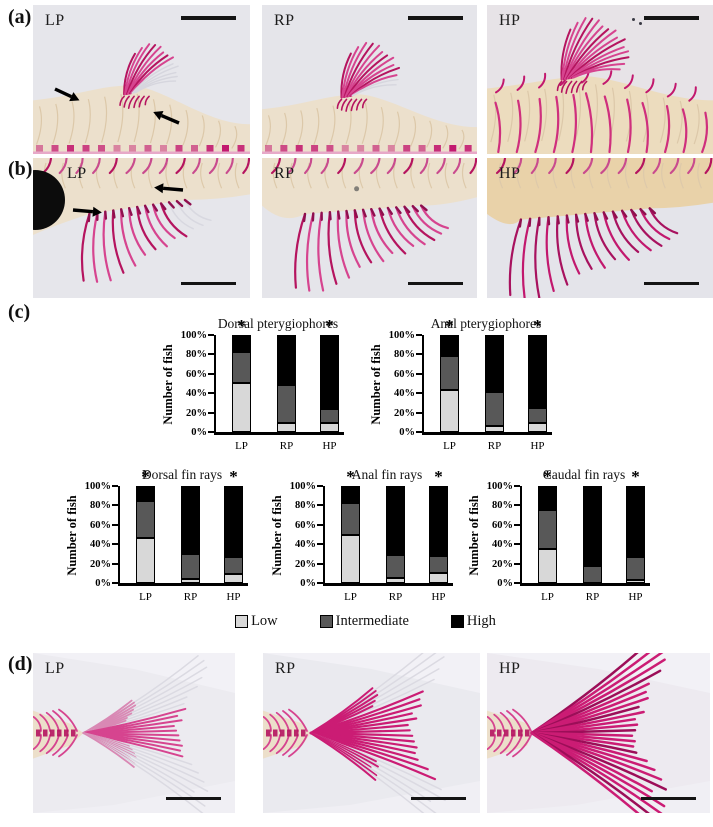  I want to click on specimen-label: RP, so click(284, 20).